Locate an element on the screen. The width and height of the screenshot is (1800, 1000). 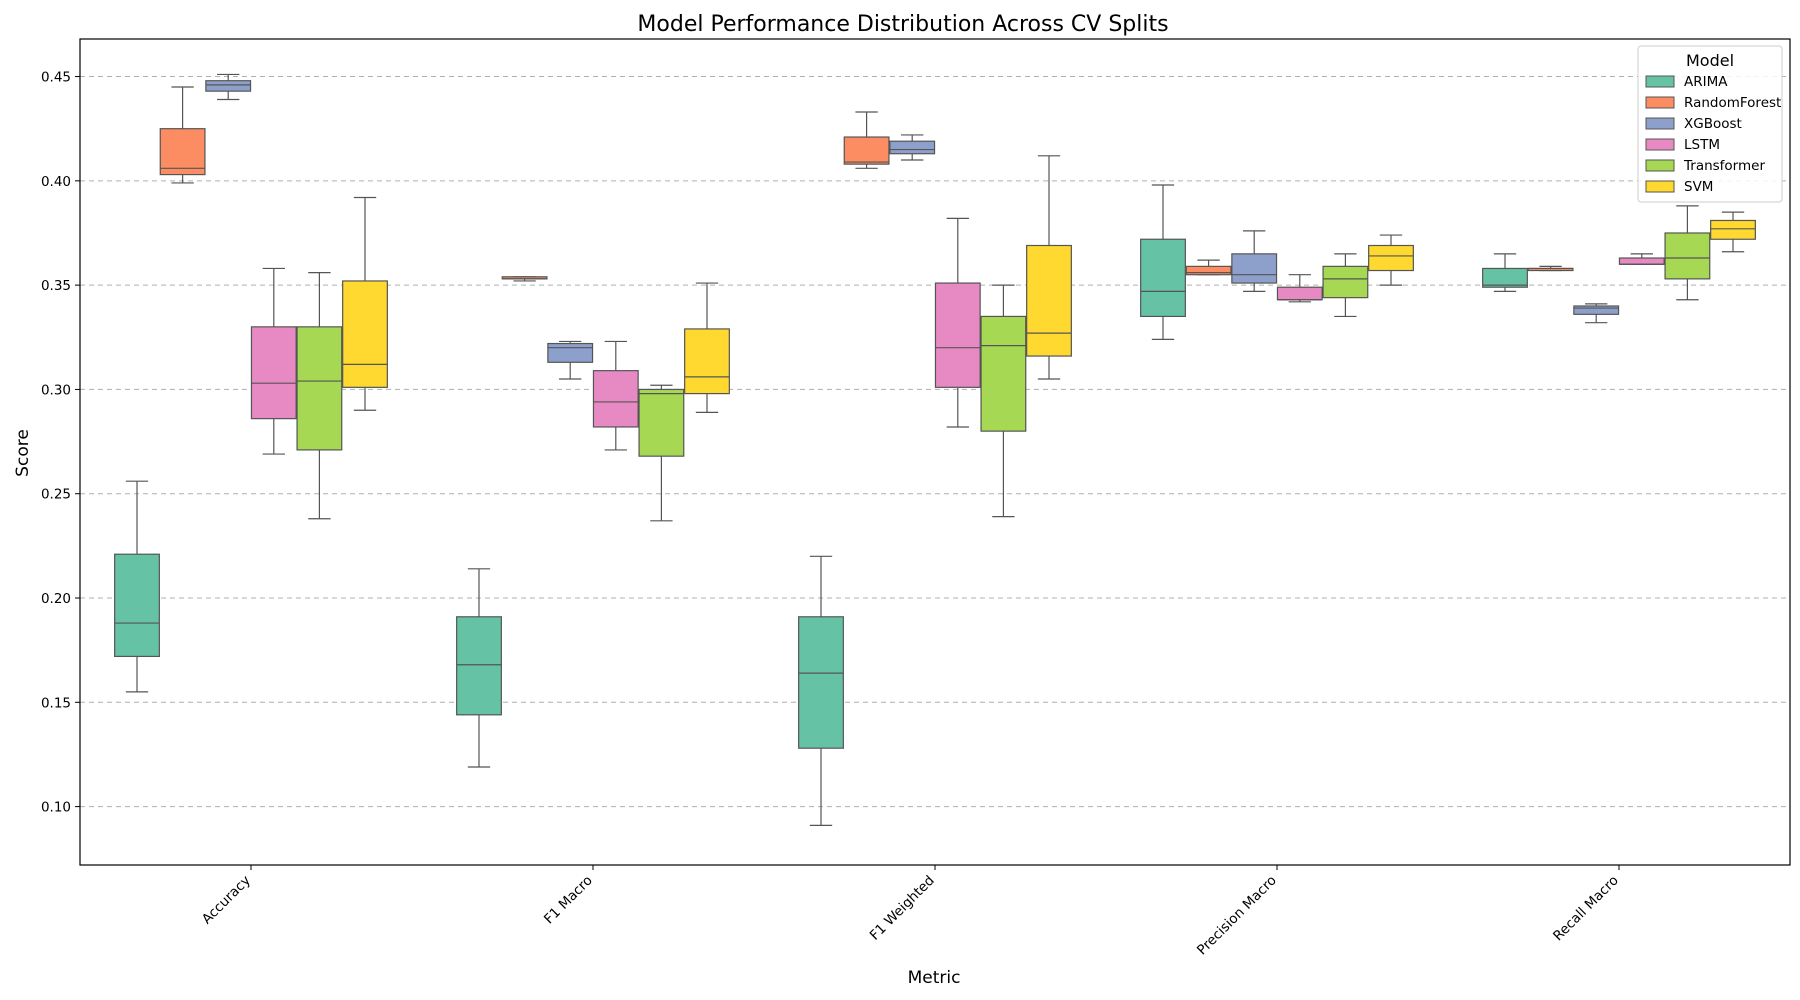
y-tick-label: 0.20 is located at coordinates (56, 599).